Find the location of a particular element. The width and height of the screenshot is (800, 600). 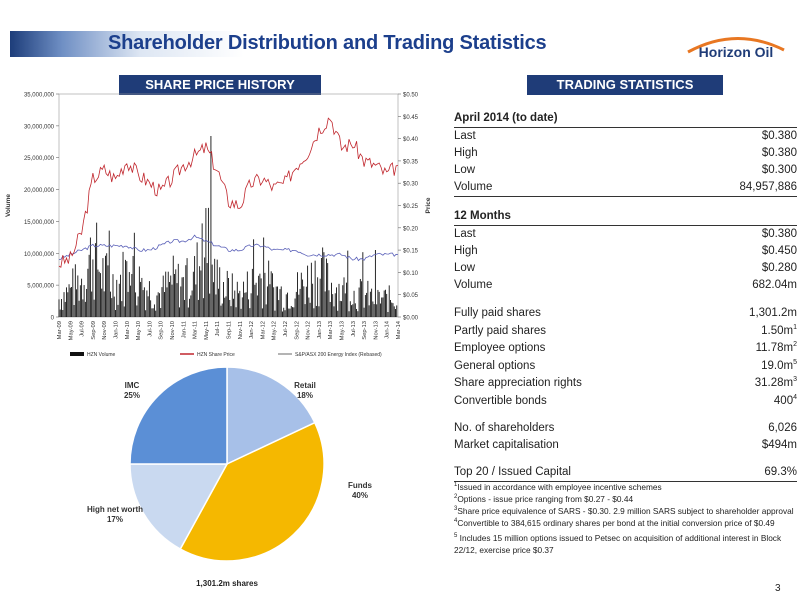

holder-label: No. of shareholders is located at coordinates (504, 428).